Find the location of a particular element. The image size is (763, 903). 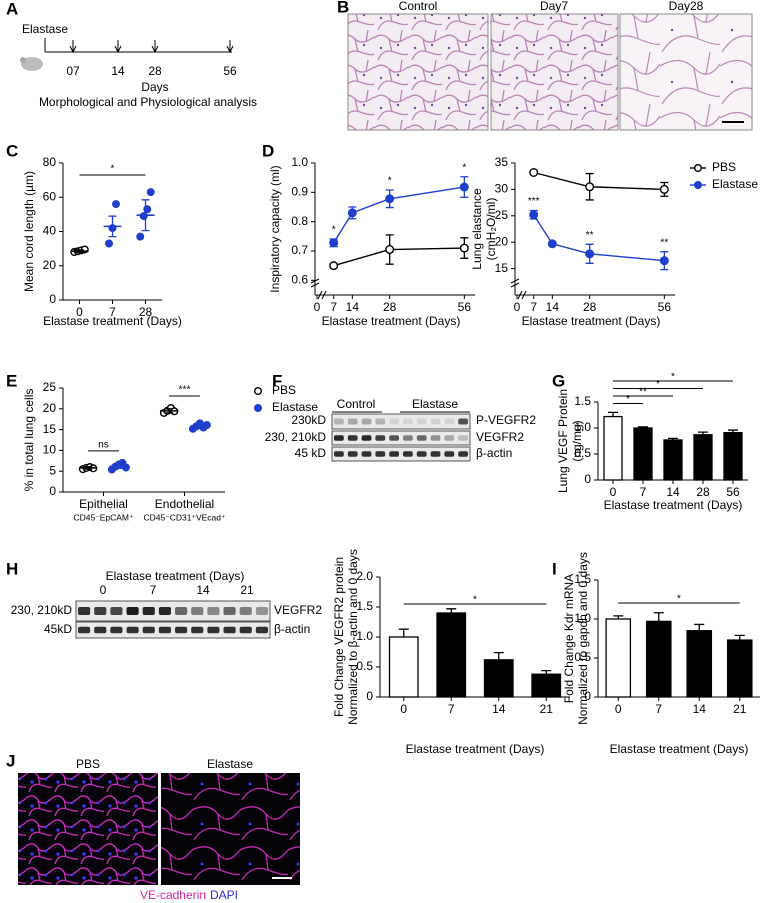

day-label: 7 is located at coordinates (153, 590).